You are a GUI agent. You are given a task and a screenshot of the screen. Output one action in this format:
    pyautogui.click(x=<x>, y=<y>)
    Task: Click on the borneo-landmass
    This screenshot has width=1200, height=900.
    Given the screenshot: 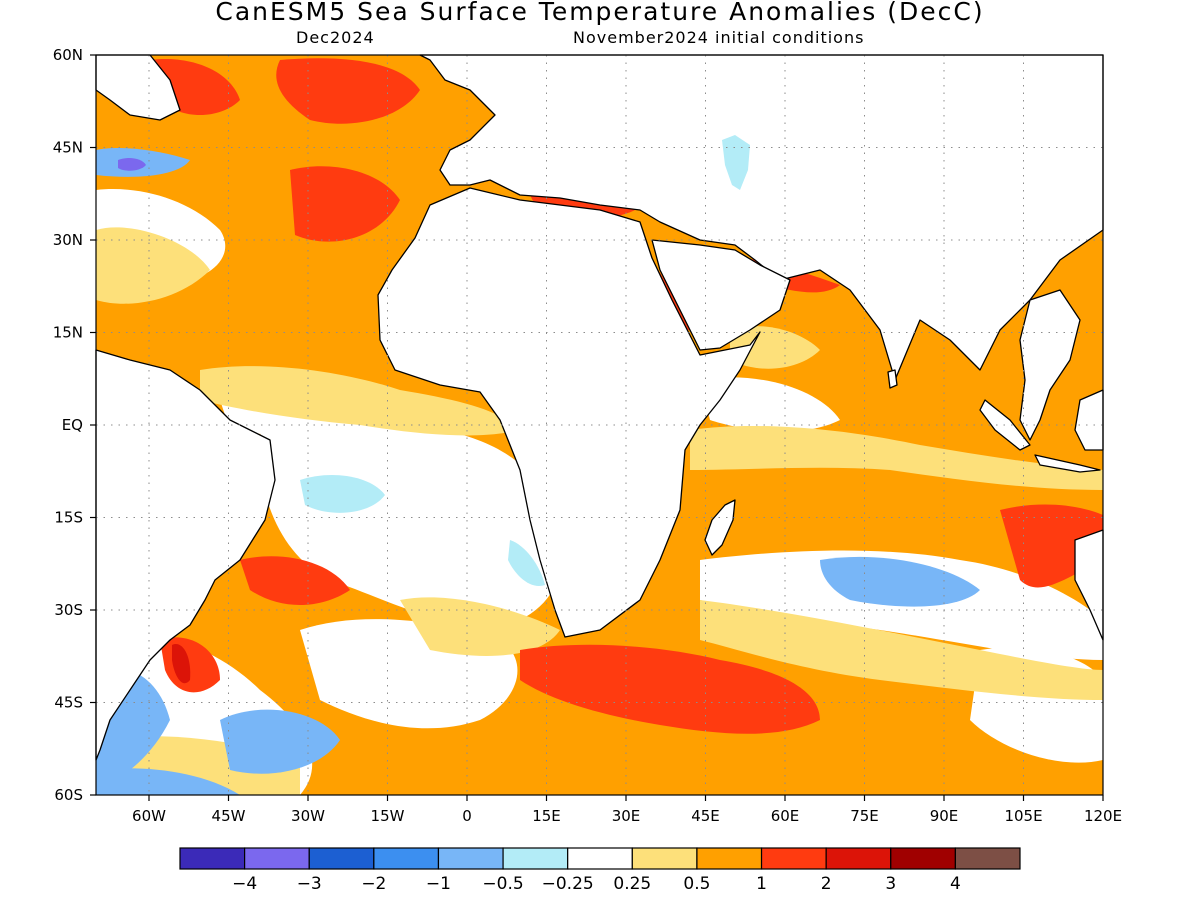 What is the action you would take?
    pyautogui.click(x=1089, y=420)
    